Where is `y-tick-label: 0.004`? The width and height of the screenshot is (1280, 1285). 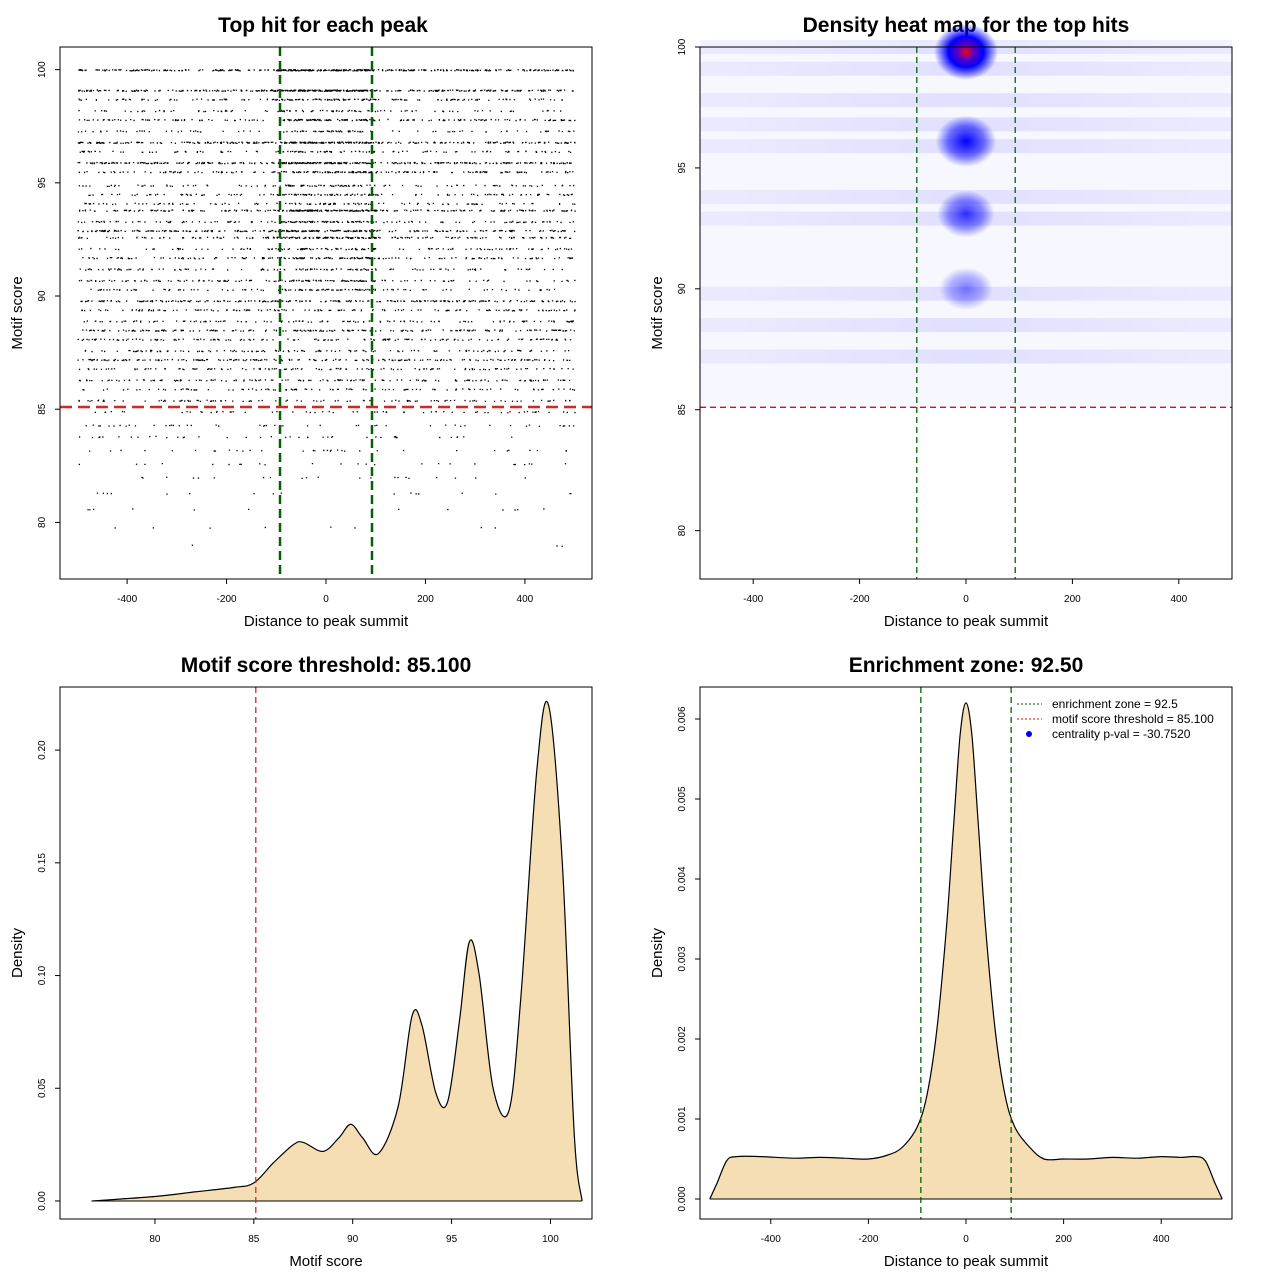 y-tick-label: 0.004 is located at coordinates (682, 878).